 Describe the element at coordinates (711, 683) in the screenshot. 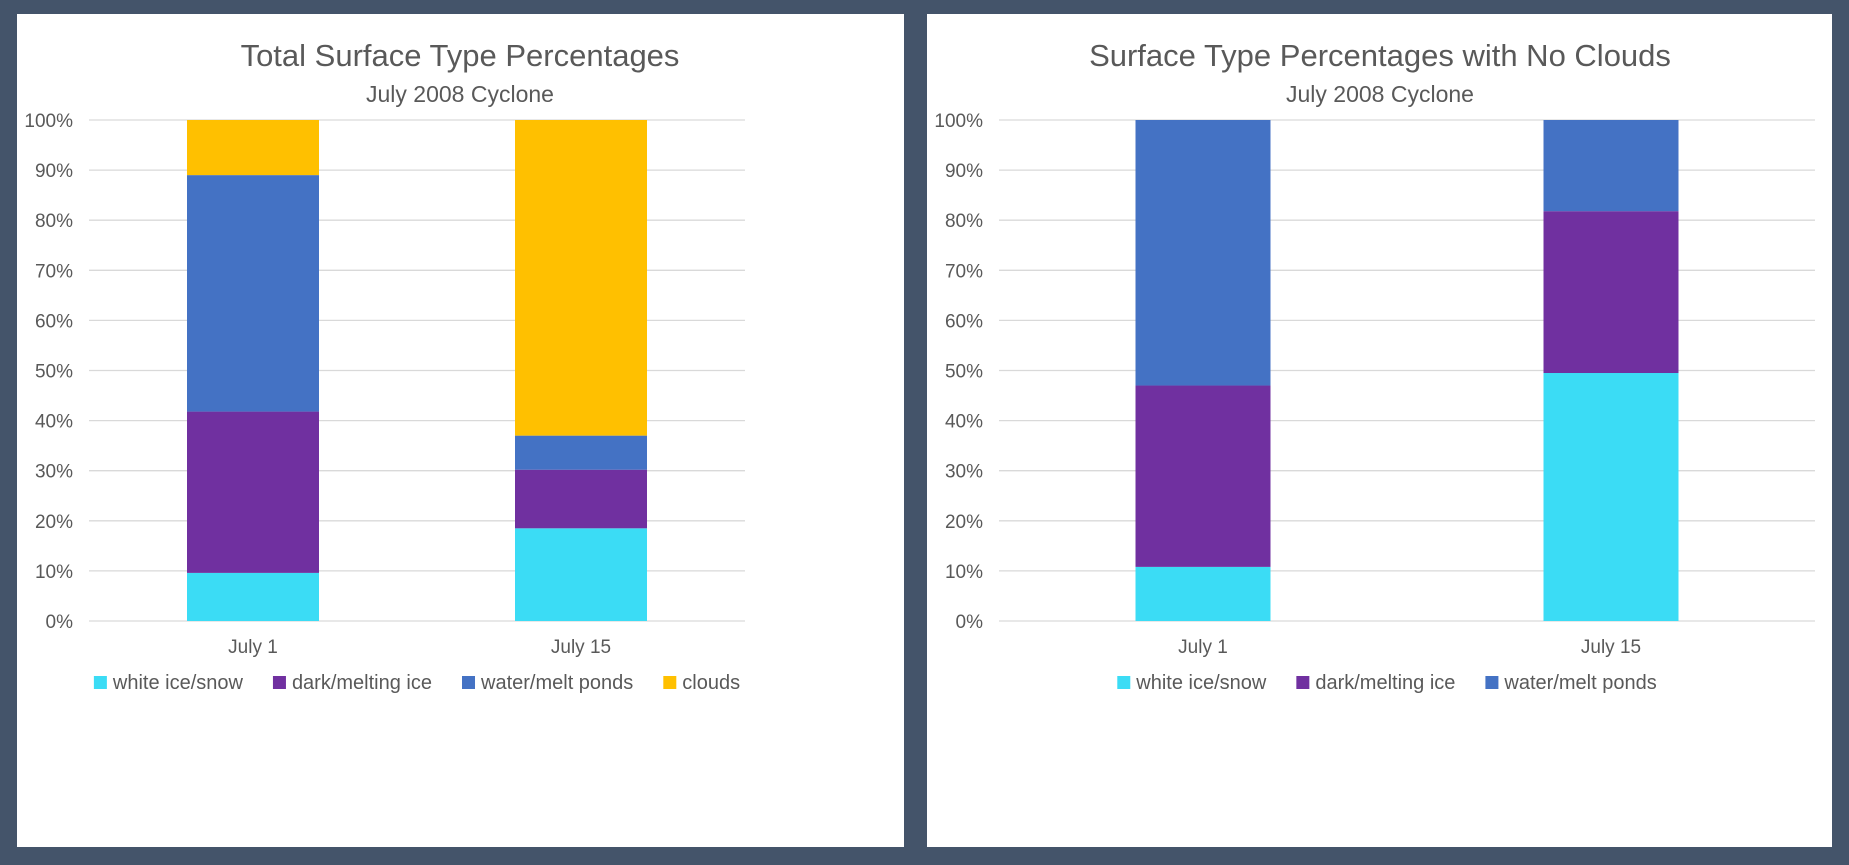

I see `legend-label: clouds` at that location.